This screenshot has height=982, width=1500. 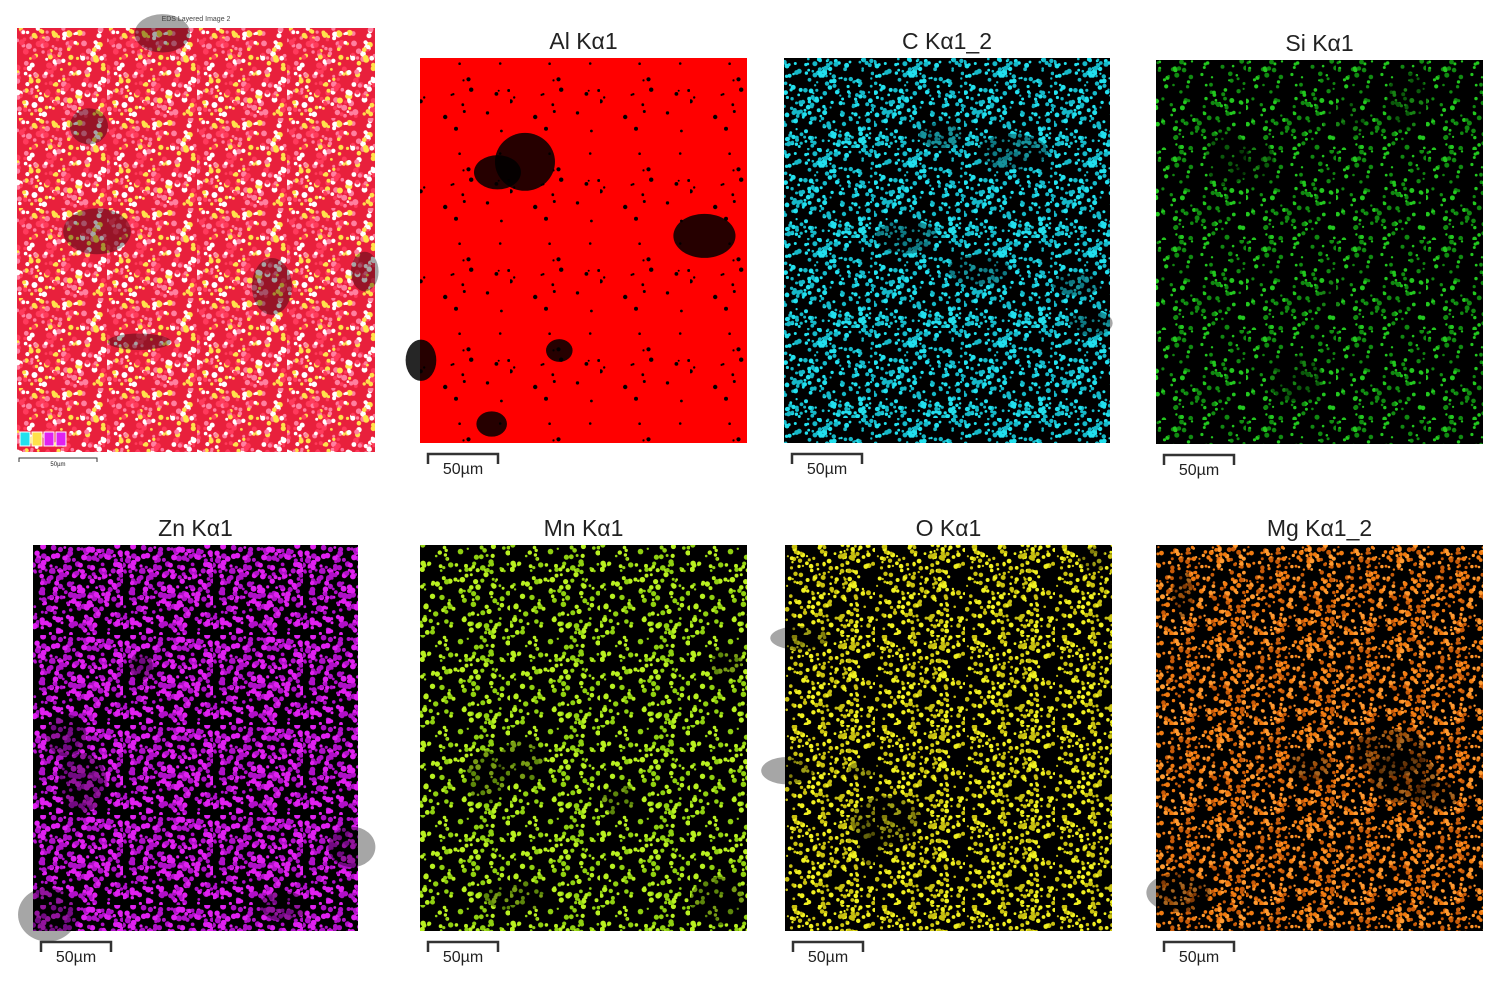 What do you see at coordinates (1319, 43) in the screenshot?
I see `panel-title: Si Kα1` at bounding box center [1319, 43].